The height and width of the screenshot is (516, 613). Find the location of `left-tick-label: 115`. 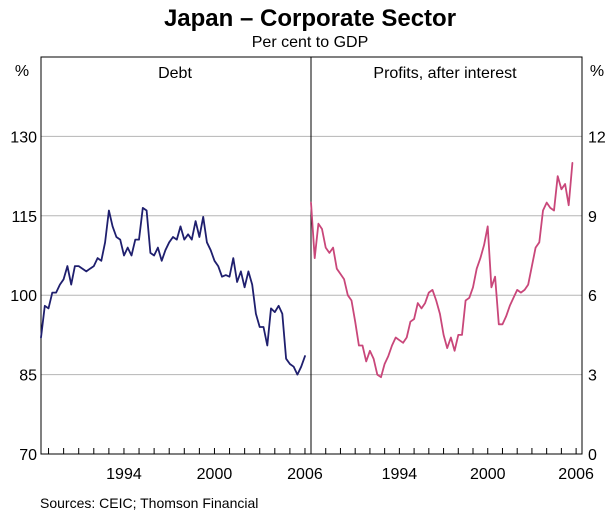

left-tick-label: 115 is located at coordinates (24, 217).